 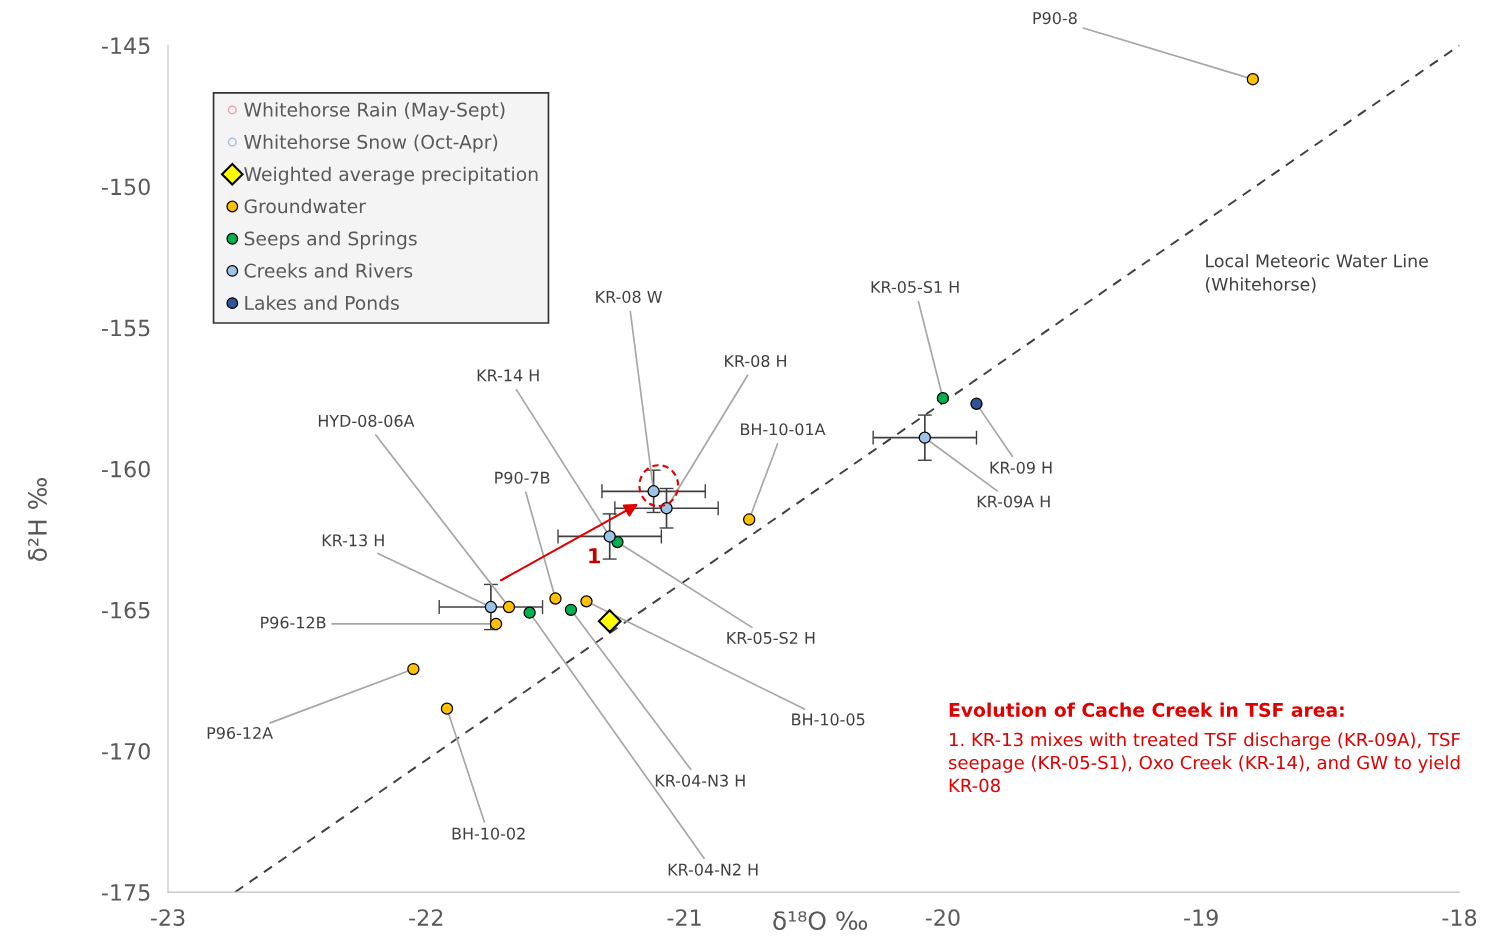 I want to click on annotation: KR-13 H, so click(x=353, y=540).